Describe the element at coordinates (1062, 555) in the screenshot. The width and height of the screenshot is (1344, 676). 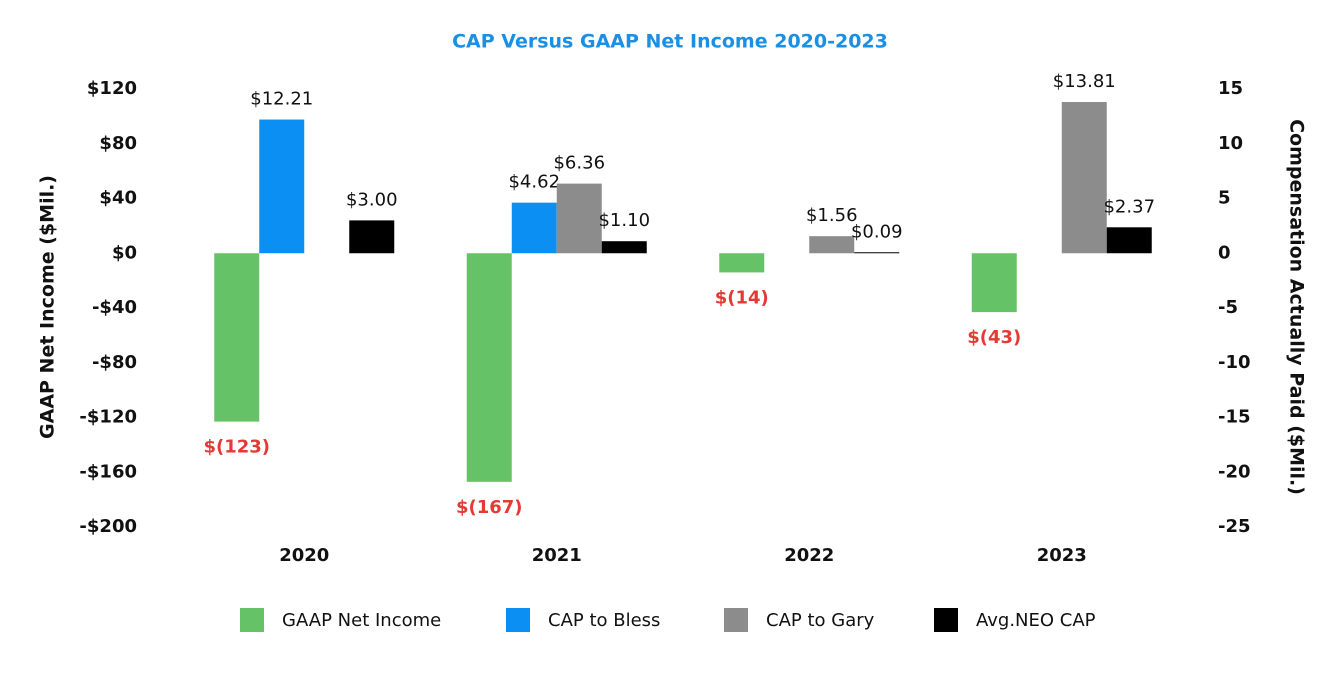
I see `x-tick-label: 2023` at that location.